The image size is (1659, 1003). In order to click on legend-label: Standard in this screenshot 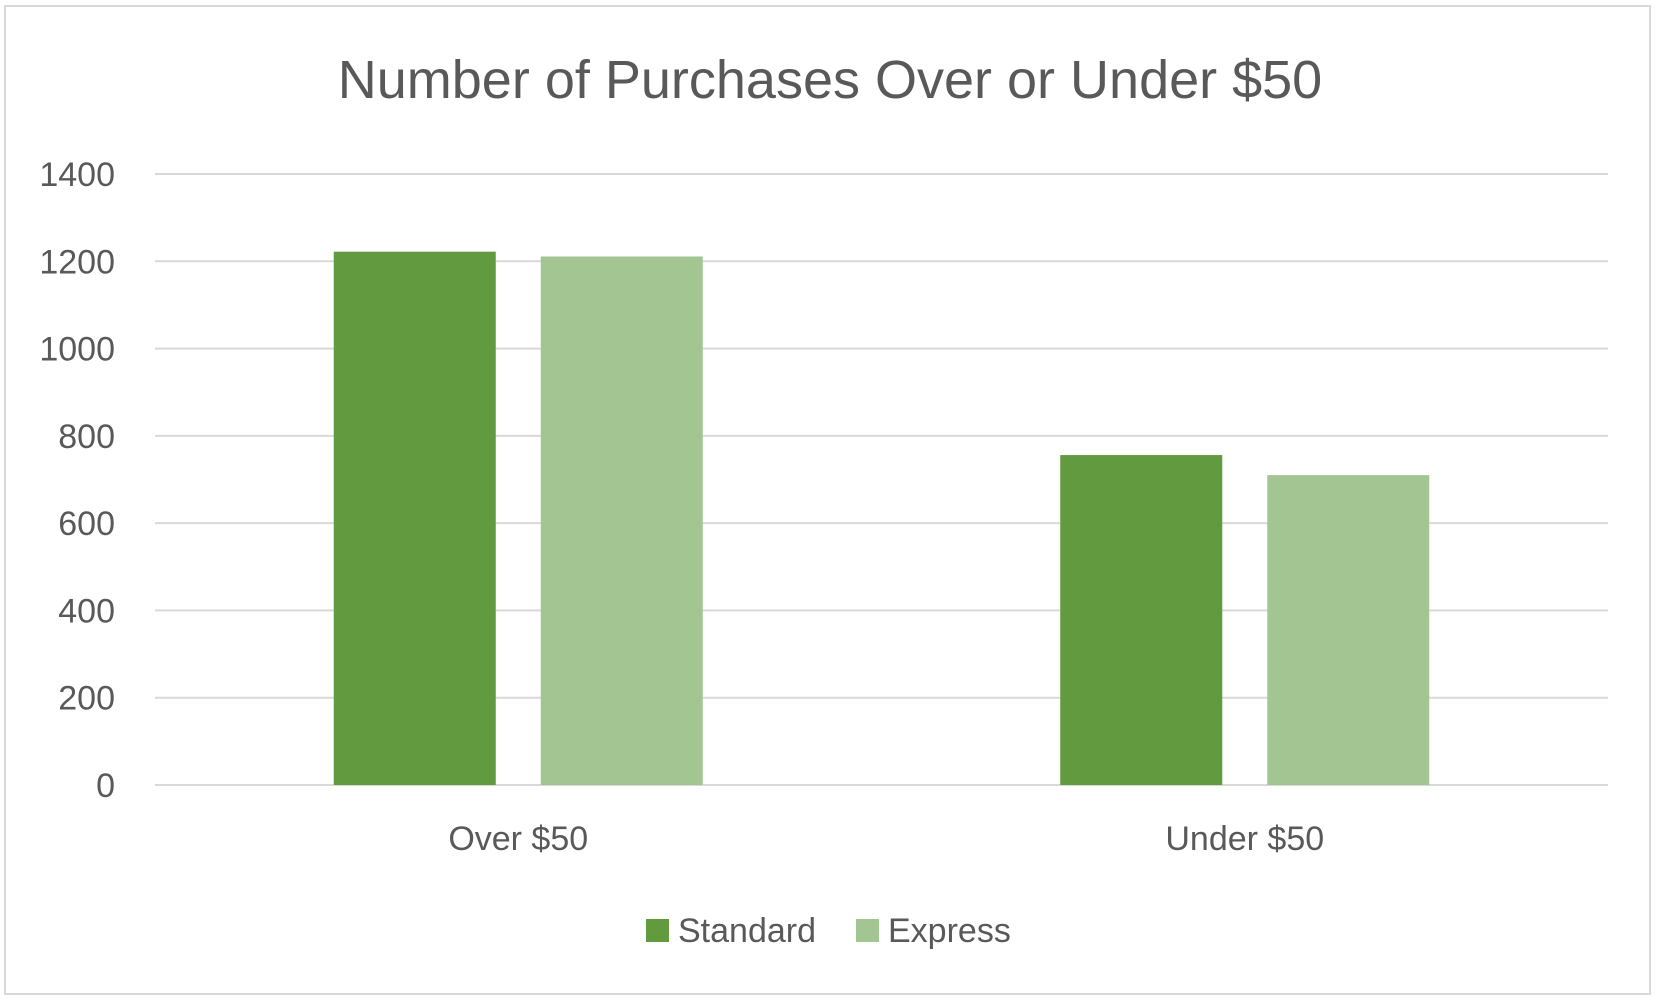, I will do `click(747, 931)`.